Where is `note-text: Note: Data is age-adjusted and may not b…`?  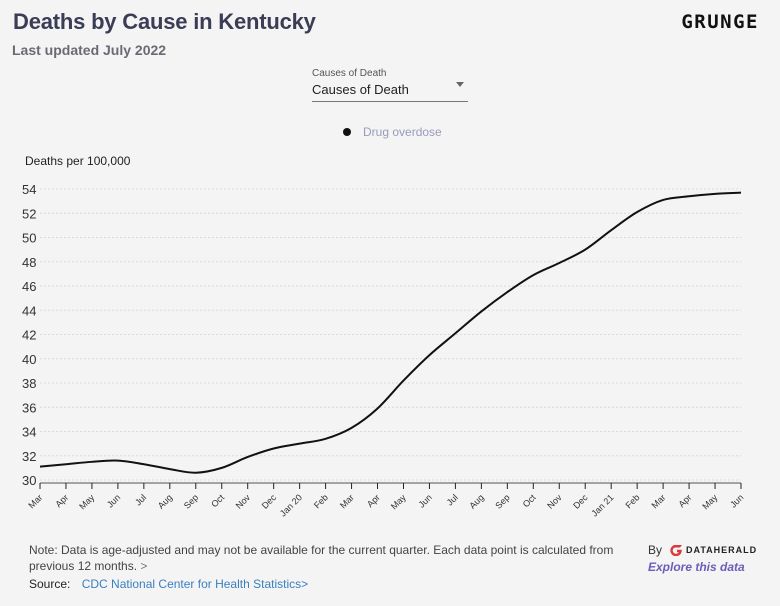
note-text: Note: Data is age-adjusted and may not b… is located at coordinates (321, 558).